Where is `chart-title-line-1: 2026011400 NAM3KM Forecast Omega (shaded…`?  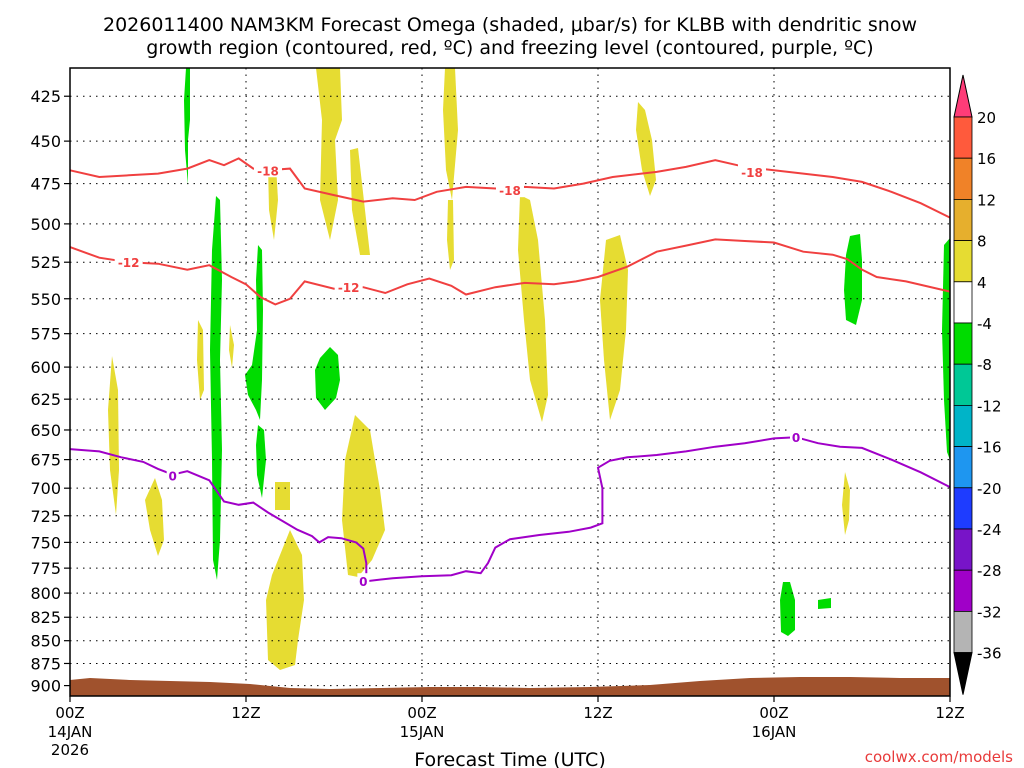
chart-title-line-1: 2026011400 NAM3KM Forecast Omega (shaded… is located at coordinates (510, 25).